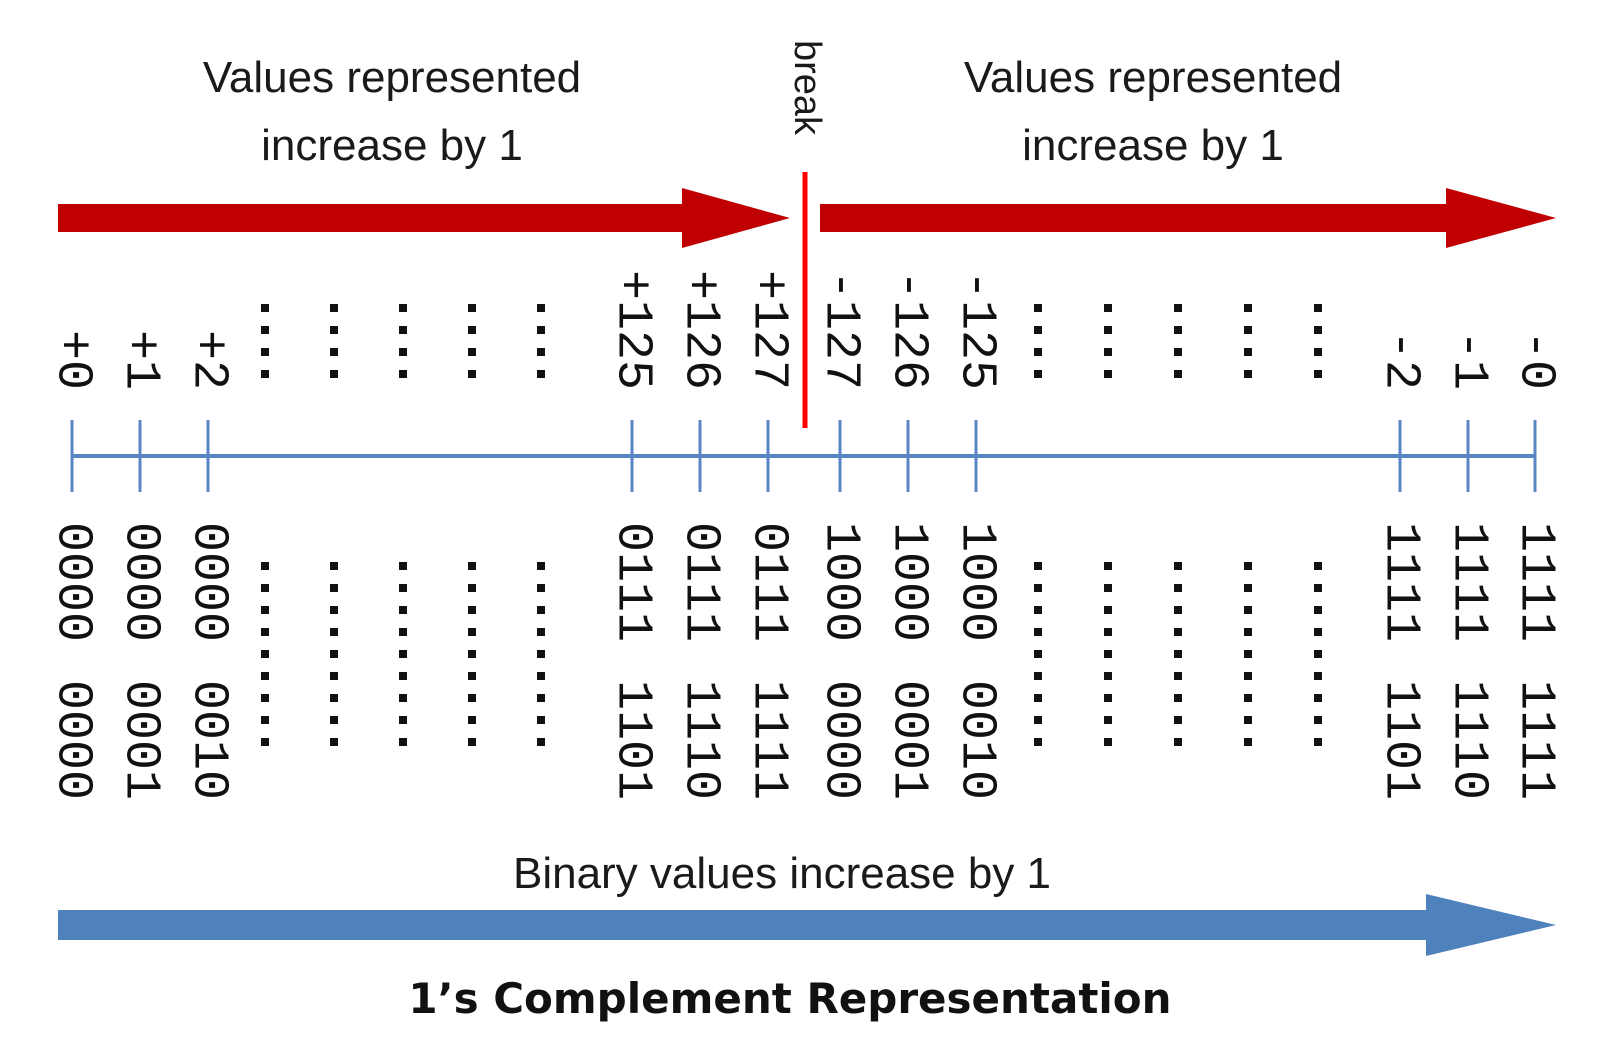  I want to click on binary-low-nibble: 1111, so click(1535, 740).